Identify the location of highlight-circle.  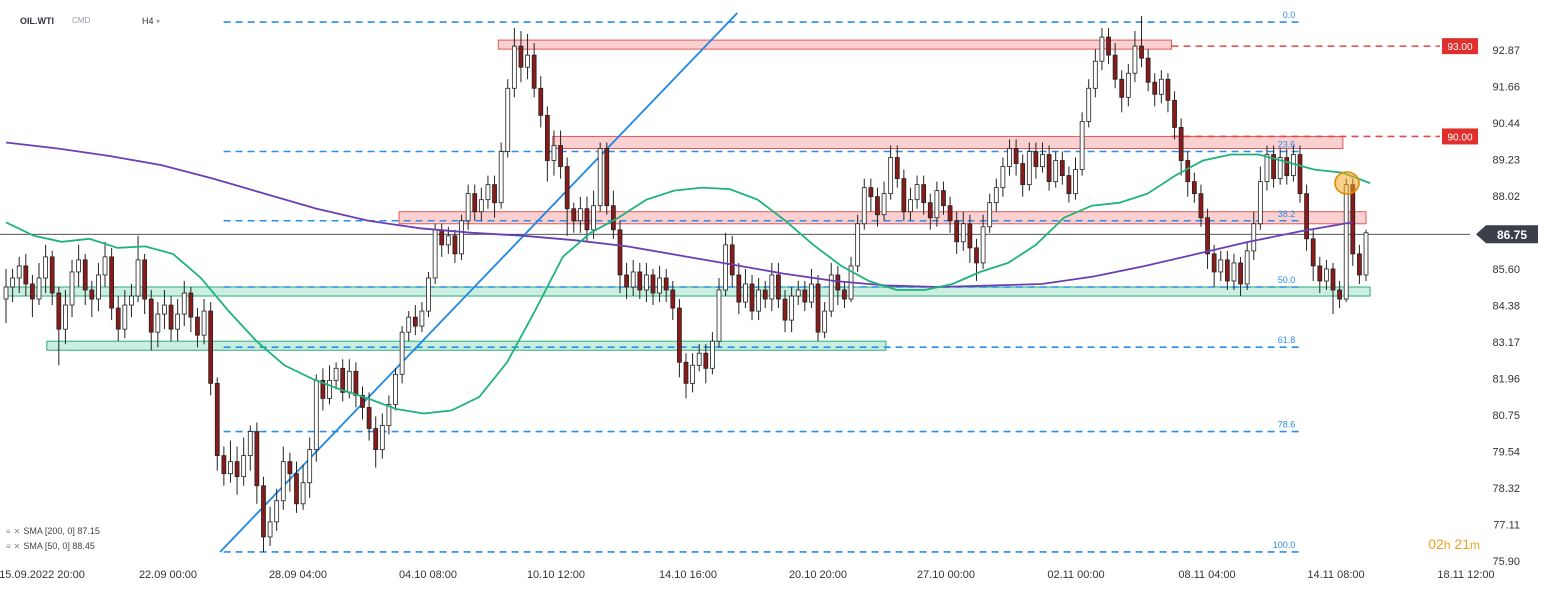
(1347, 183).